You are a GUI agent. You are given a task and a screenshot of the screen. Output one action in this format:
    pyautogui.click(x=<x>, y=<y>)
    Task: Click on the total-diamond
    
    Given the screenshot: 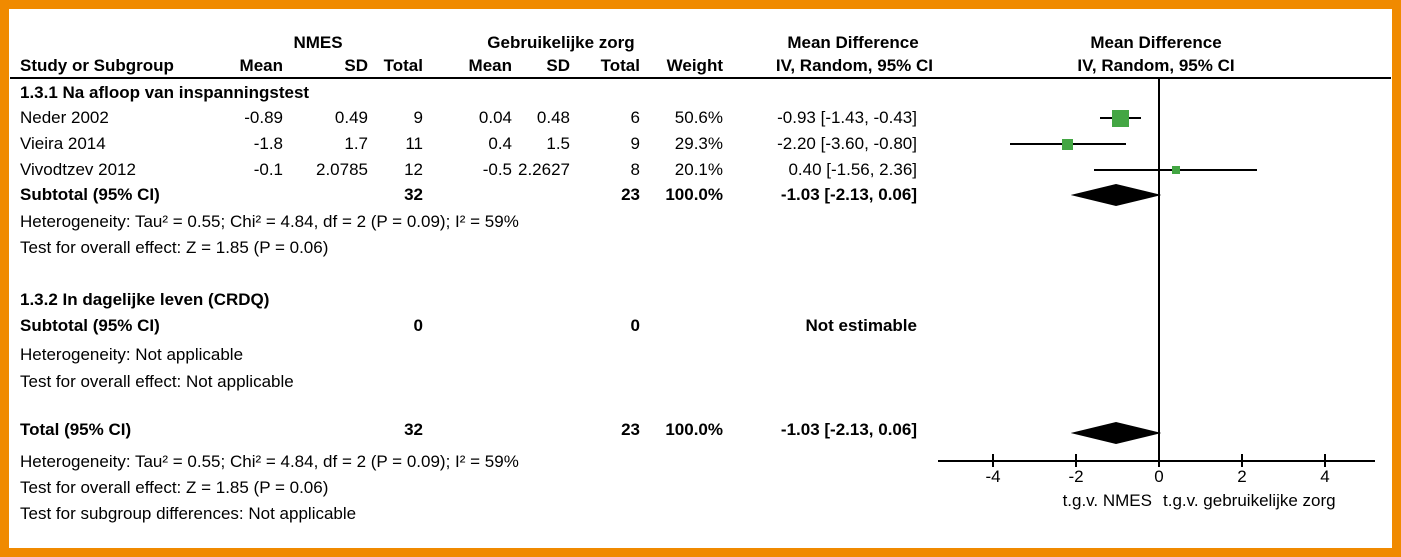 What is the action you would take?
    pyautogui.click(x=1116, y=433)
    